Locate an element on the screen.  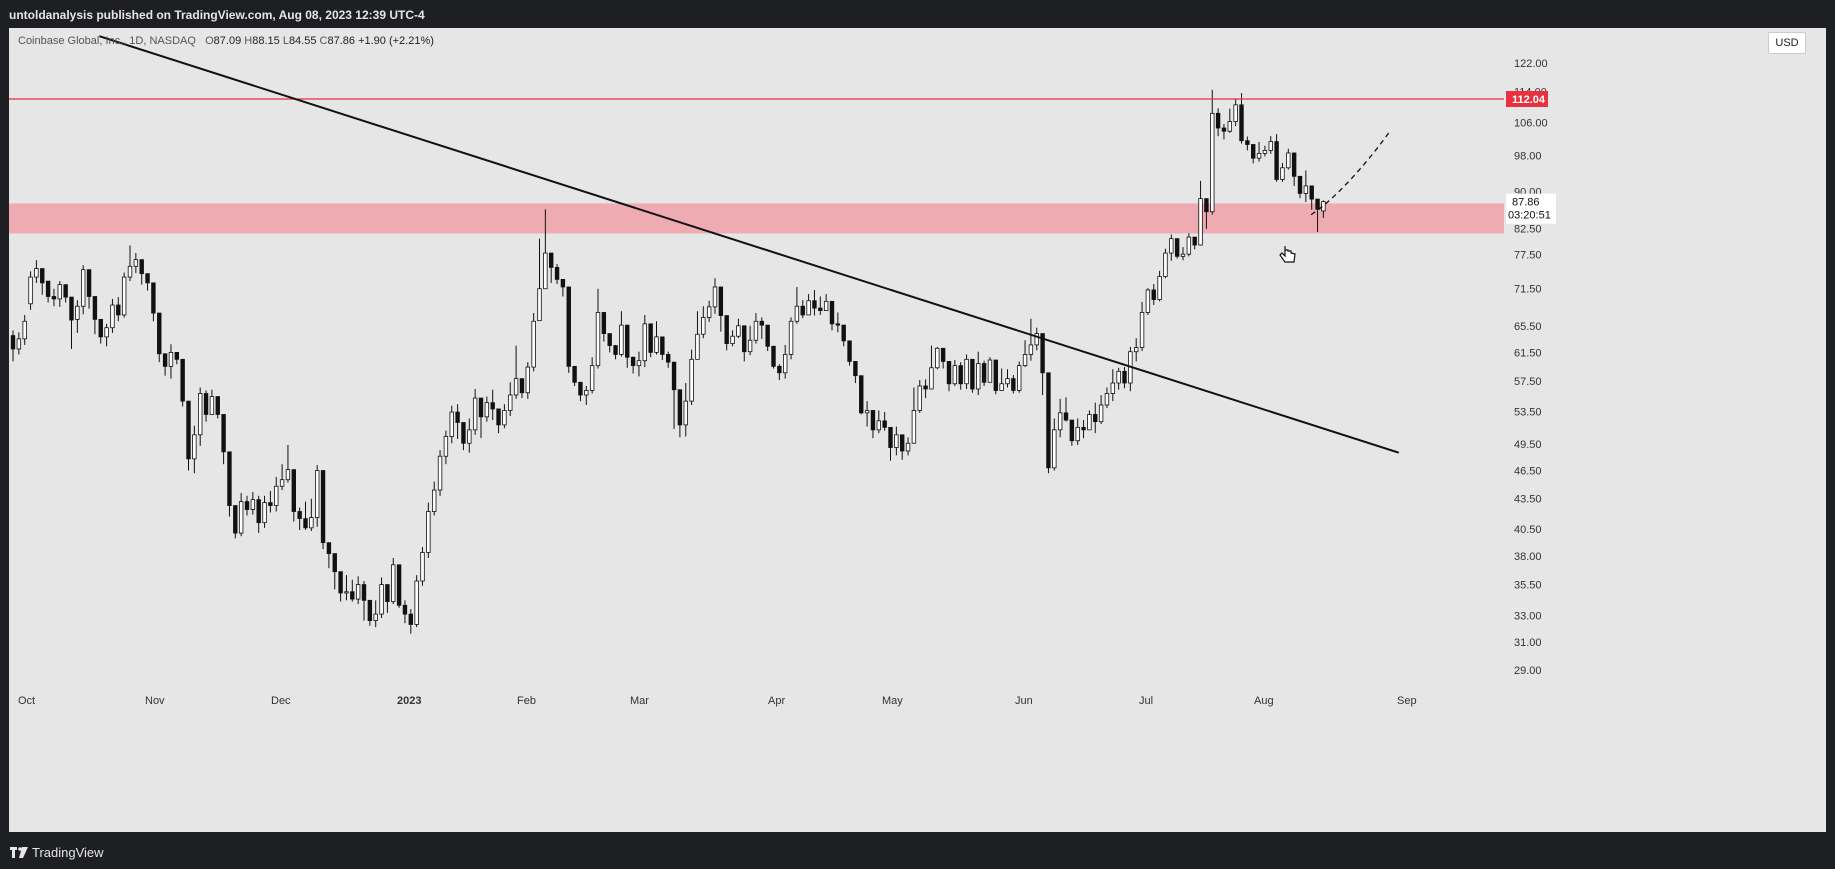
y-tick-label: 53.50 is located at coordinates (1528, 412).